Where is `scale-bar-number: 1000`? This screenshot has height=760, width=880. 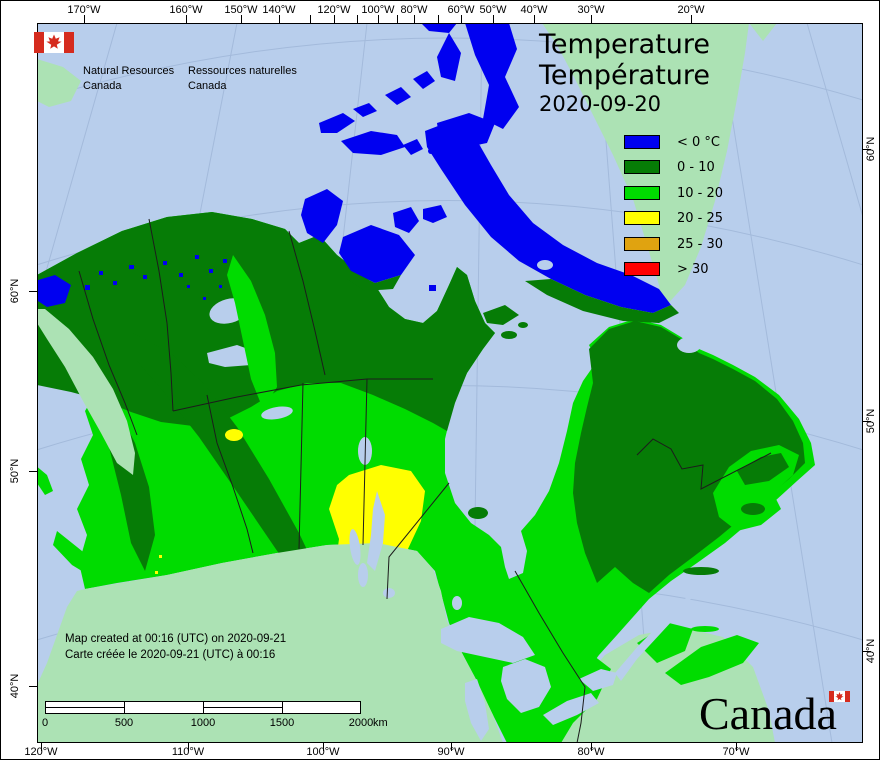 scale-bar-number: 1000 is located at coordinates (203, 723).